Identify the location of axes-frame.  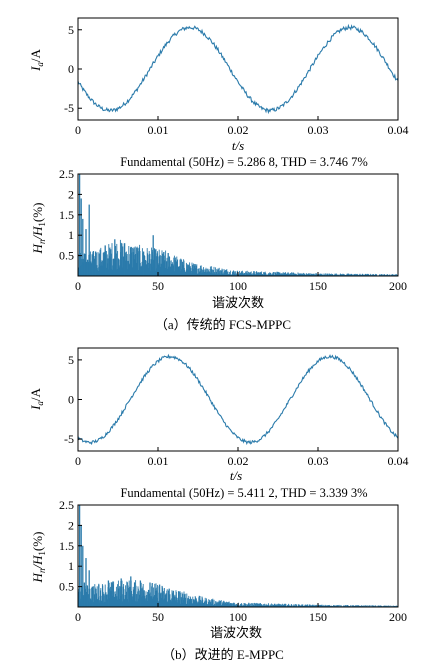
(238, 399).